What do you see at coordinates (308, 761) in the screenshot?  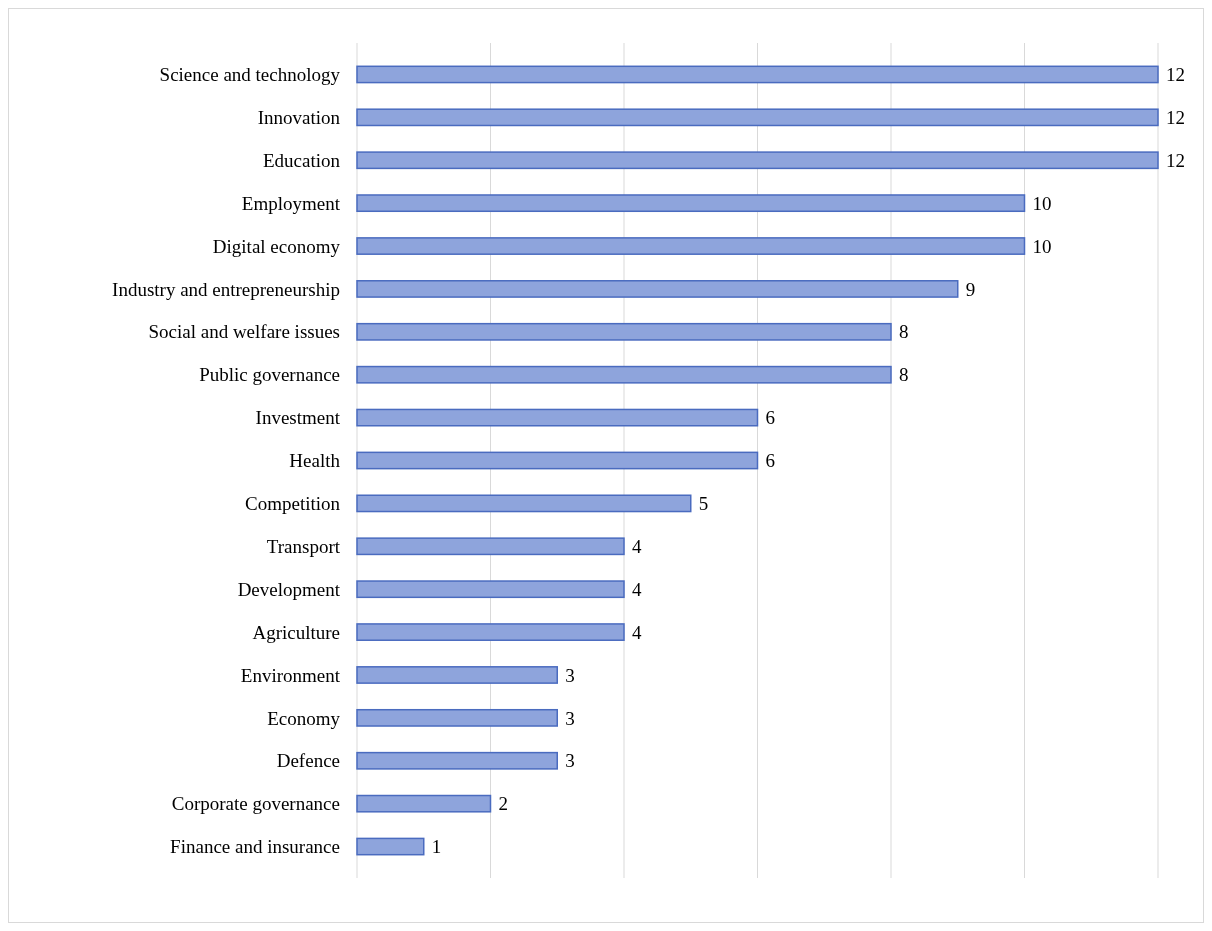 I see `y-tick-label: Defence` at bounding box center [308, 761].